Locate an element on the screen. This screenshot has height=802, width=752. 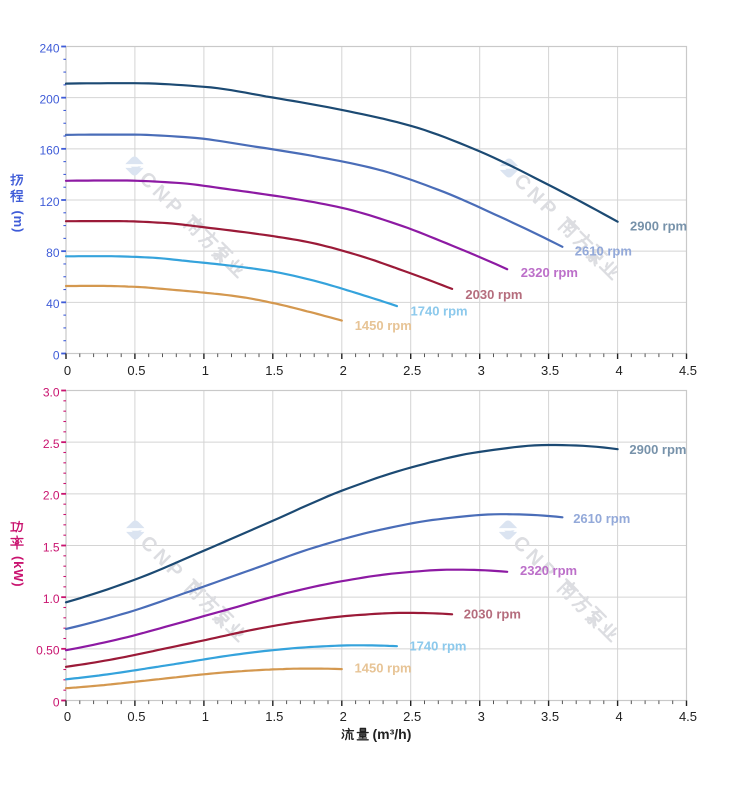
svg-text: 120 is located at coordinates (49, 202).